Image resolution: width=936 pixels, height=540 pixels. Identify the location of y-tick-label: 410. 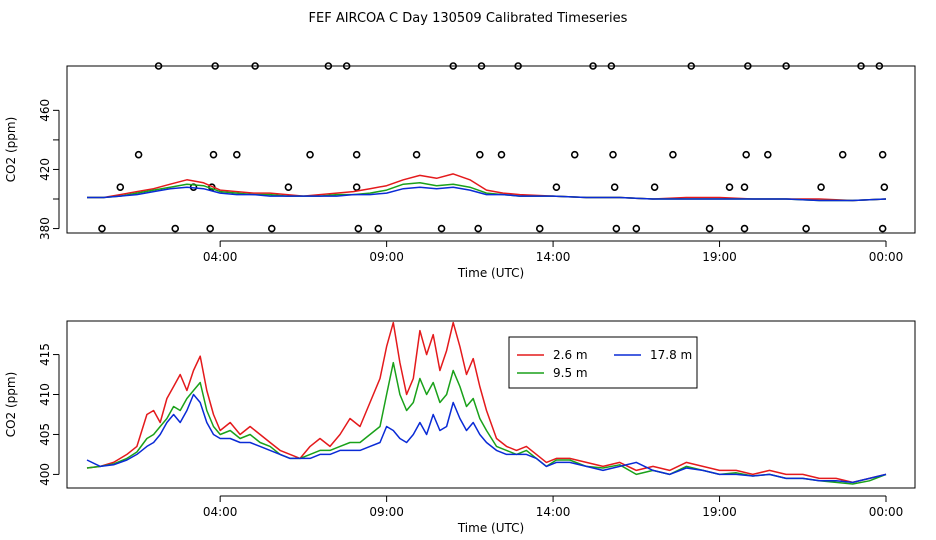
(45, 394).